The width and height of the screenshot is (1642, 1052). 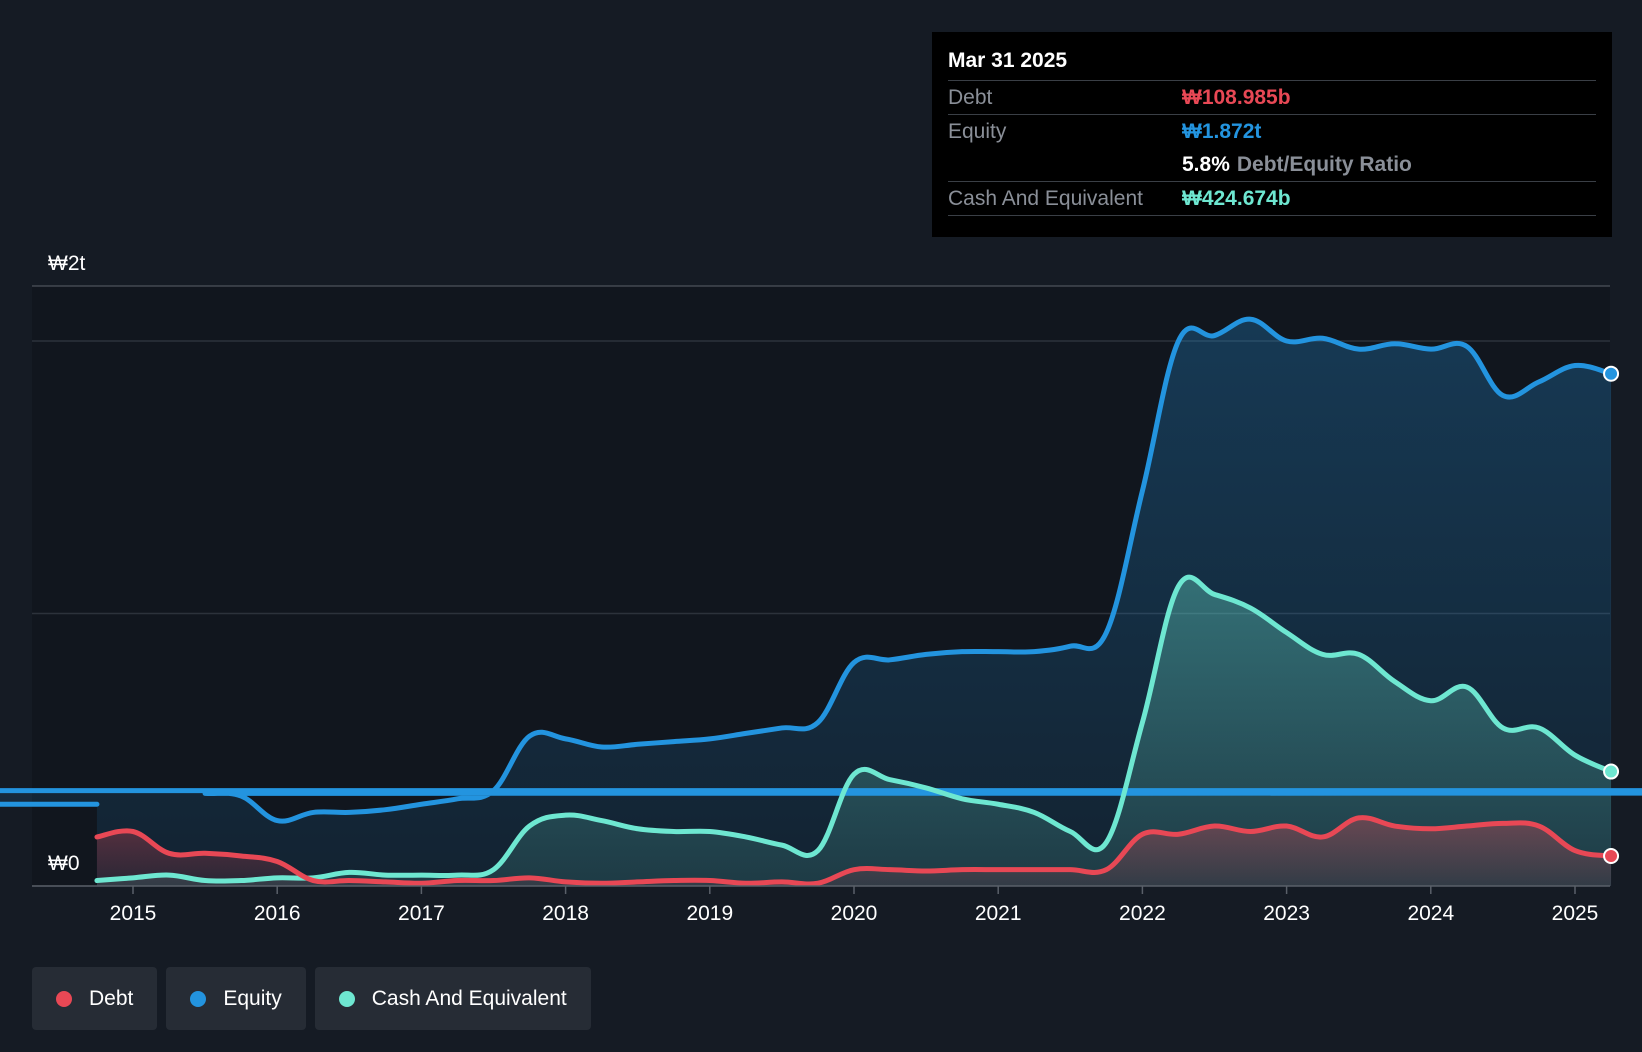 What do you see at coordinates (252, 998) in the screenshot?
I see `legend-label-equity: Equity` at bounding box center [252, 998].